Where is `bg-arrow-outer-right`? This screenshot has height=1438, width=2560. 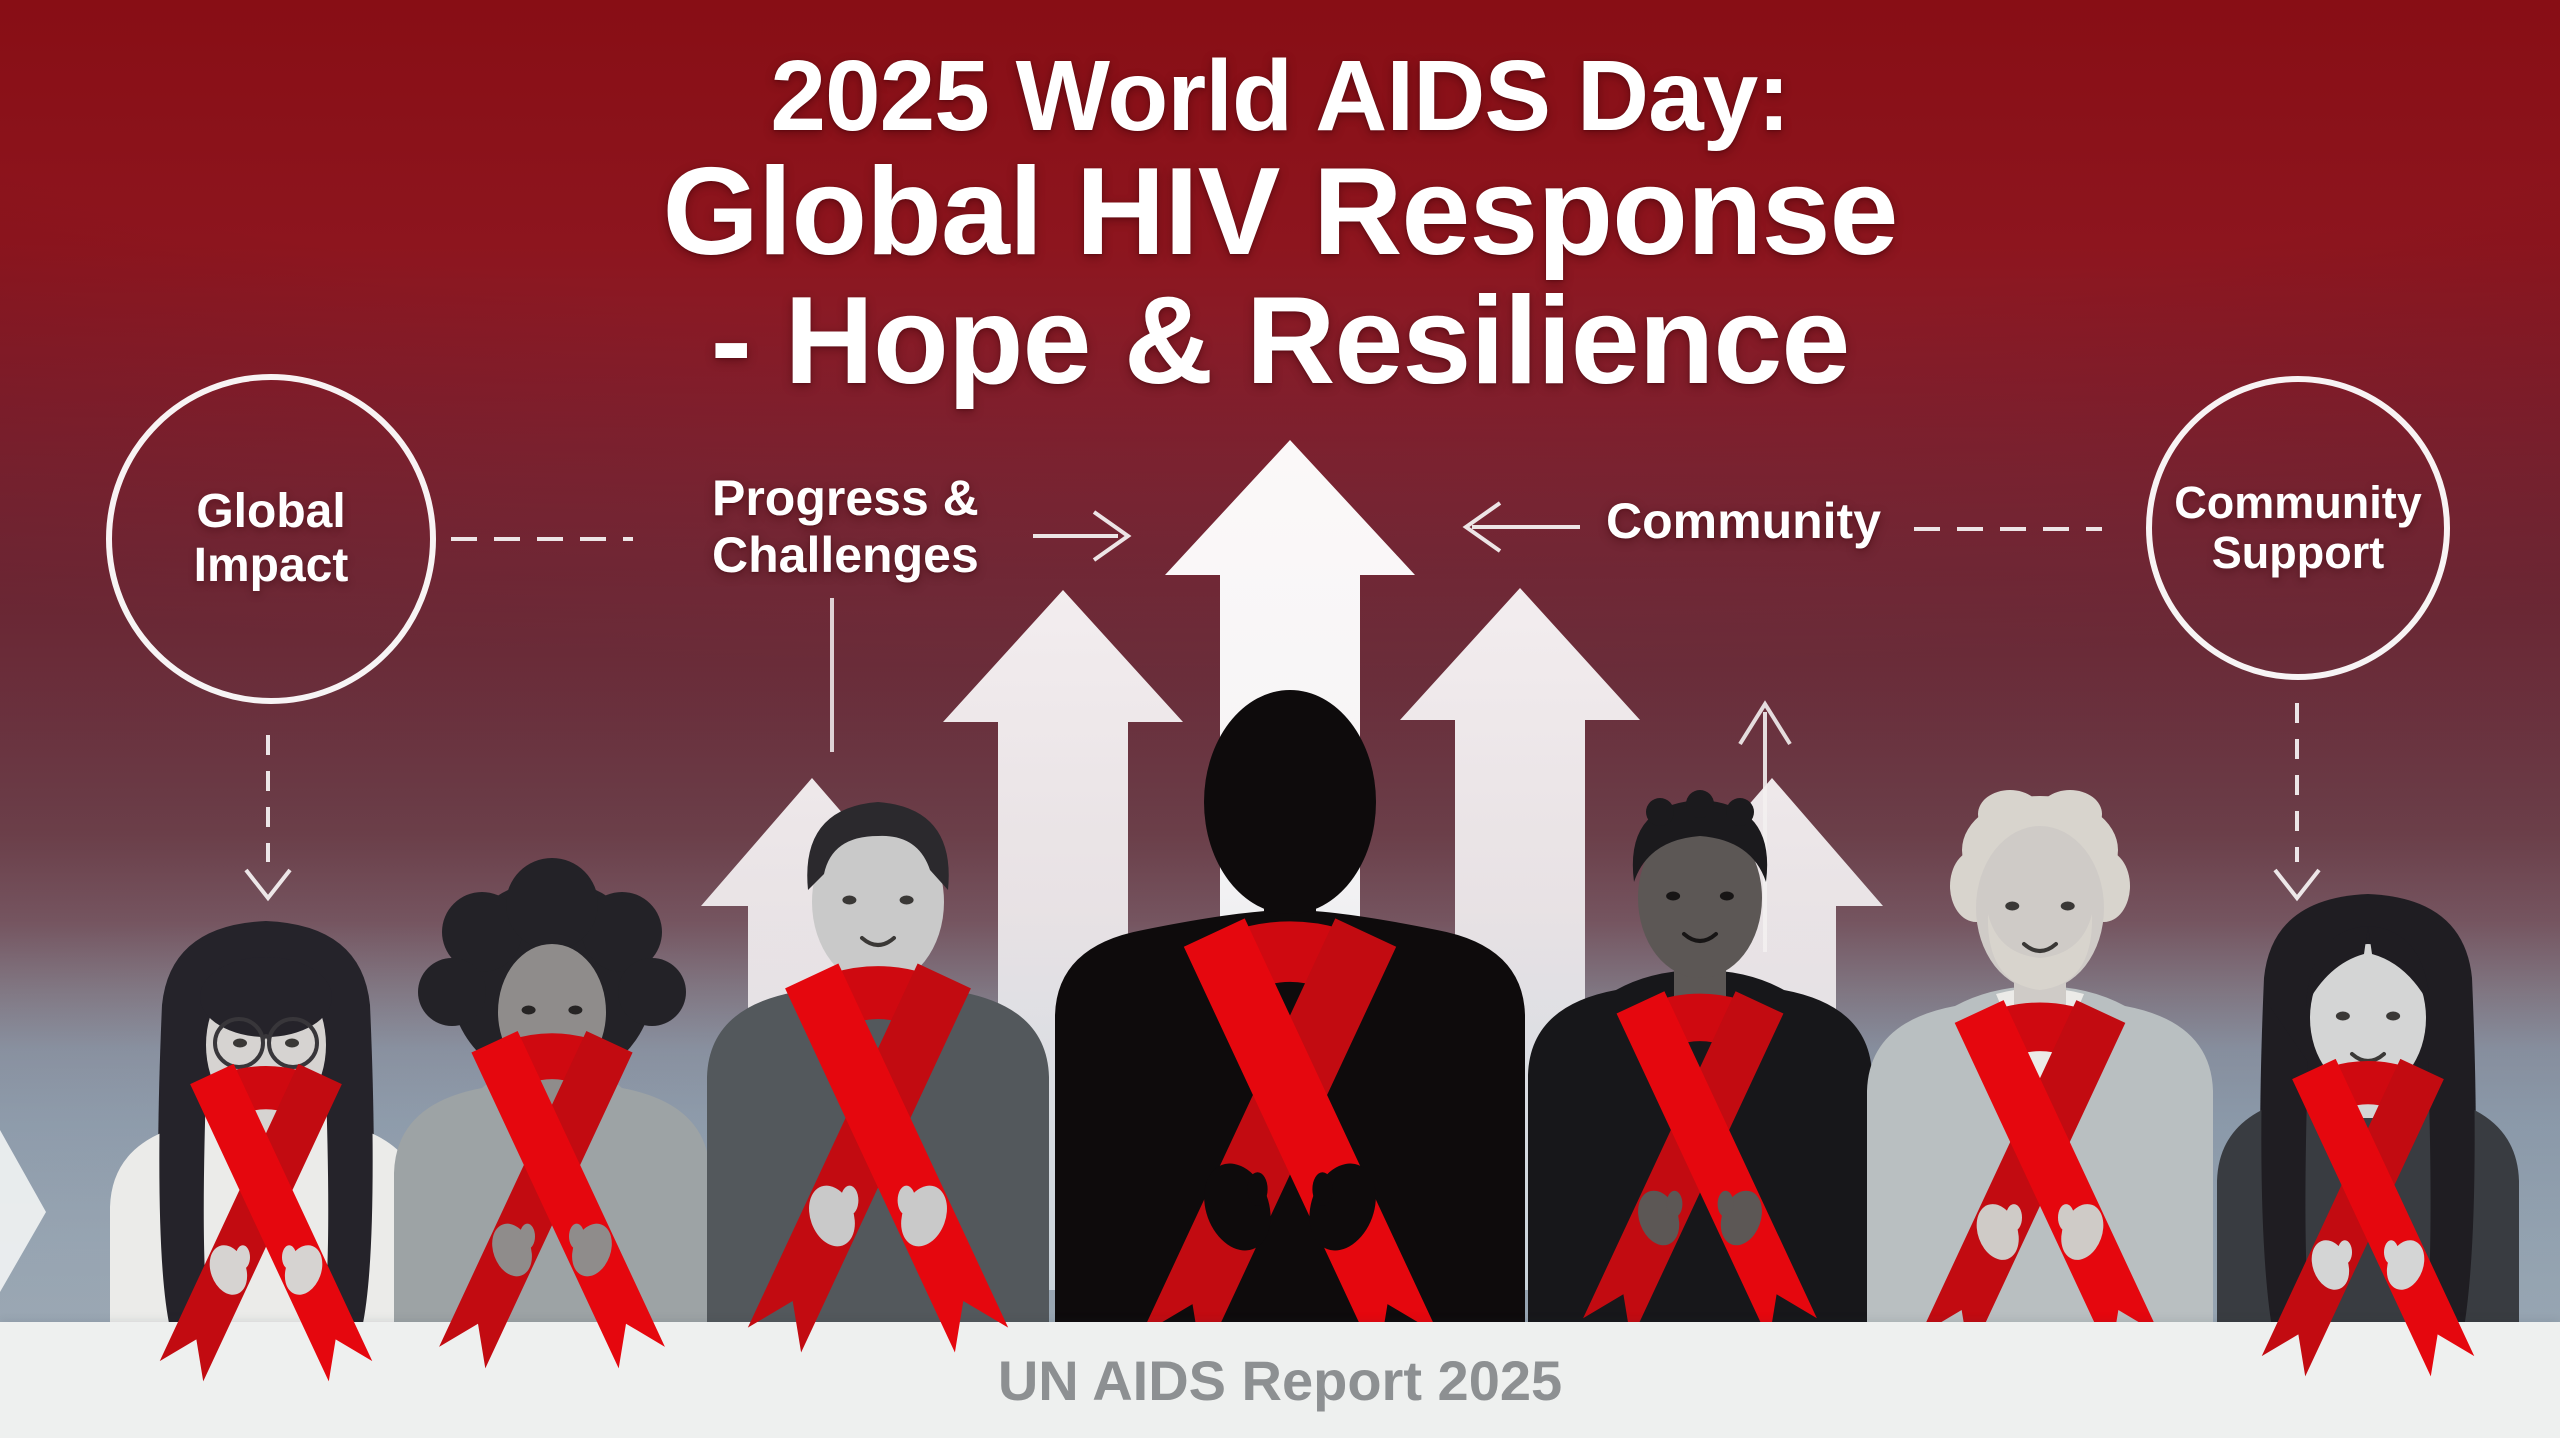
bg-arrow-outer-right is located at coordinates (1772, 1034).